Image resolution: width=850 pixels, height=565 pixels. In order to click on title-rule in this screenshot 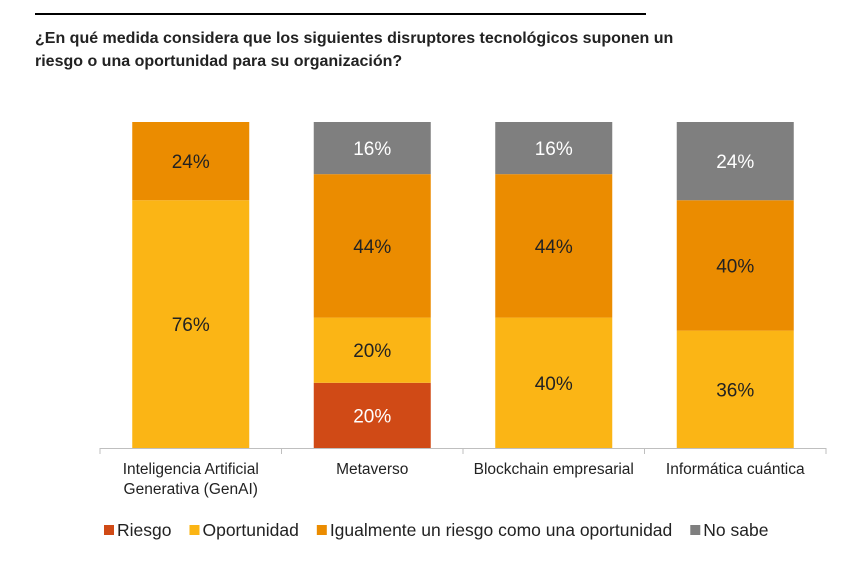, I will do `click(340, 14)`.